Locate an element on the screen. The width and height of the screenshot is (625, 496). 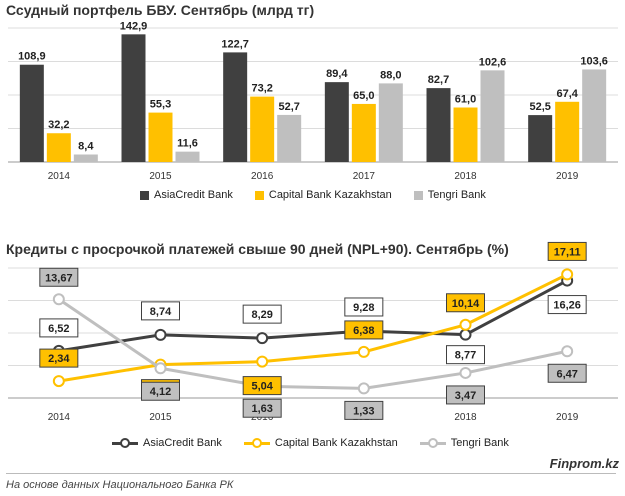
bar-1-2014 is located at coordinates (58, 147).